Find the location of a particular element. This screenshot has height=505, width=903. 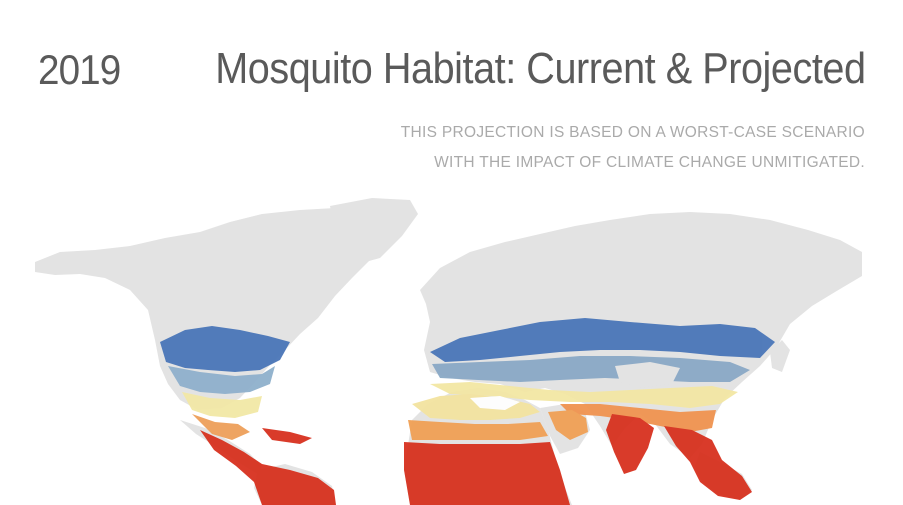

habitat-na-blue is located at coordinates (225, 349).